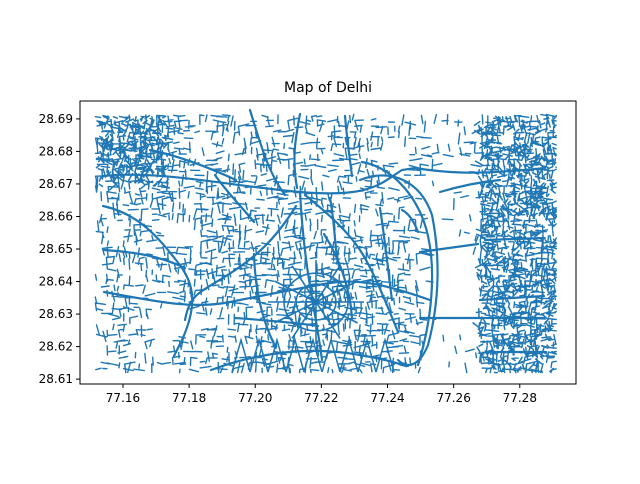 The height and width of the screenshot is (484, 640). What do you see at coordinates (56, 379) in the screenshot?
I see `y-tick-label: 28.61` at bounding box center [56, 379].